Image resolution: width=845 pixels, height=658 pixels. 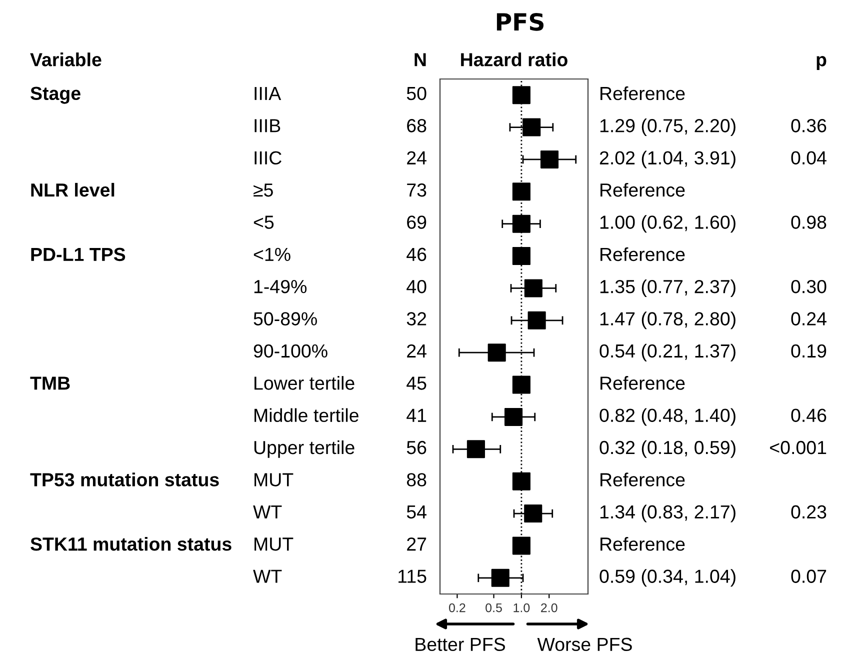 I want to click on y-tick-label: IIIC, so click(x=268, y=157).